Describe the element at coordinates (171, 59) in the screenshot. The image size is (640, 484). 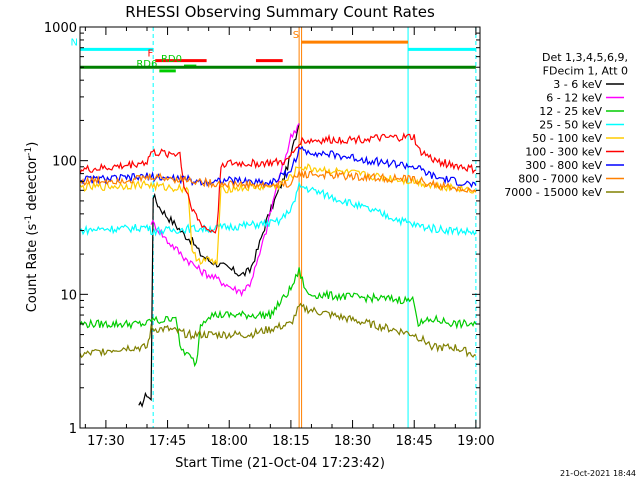
I see `annotation-label-2: RD0` at that location.